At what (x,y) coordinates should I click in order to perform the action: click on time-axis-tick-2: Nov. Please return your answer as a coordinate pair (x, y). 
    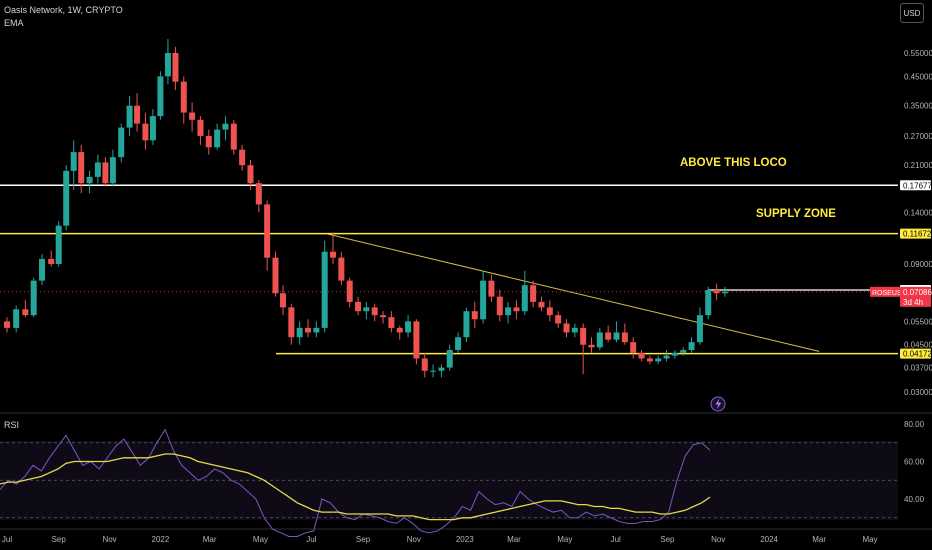
    Looking at the image, I should click on (109, 539).